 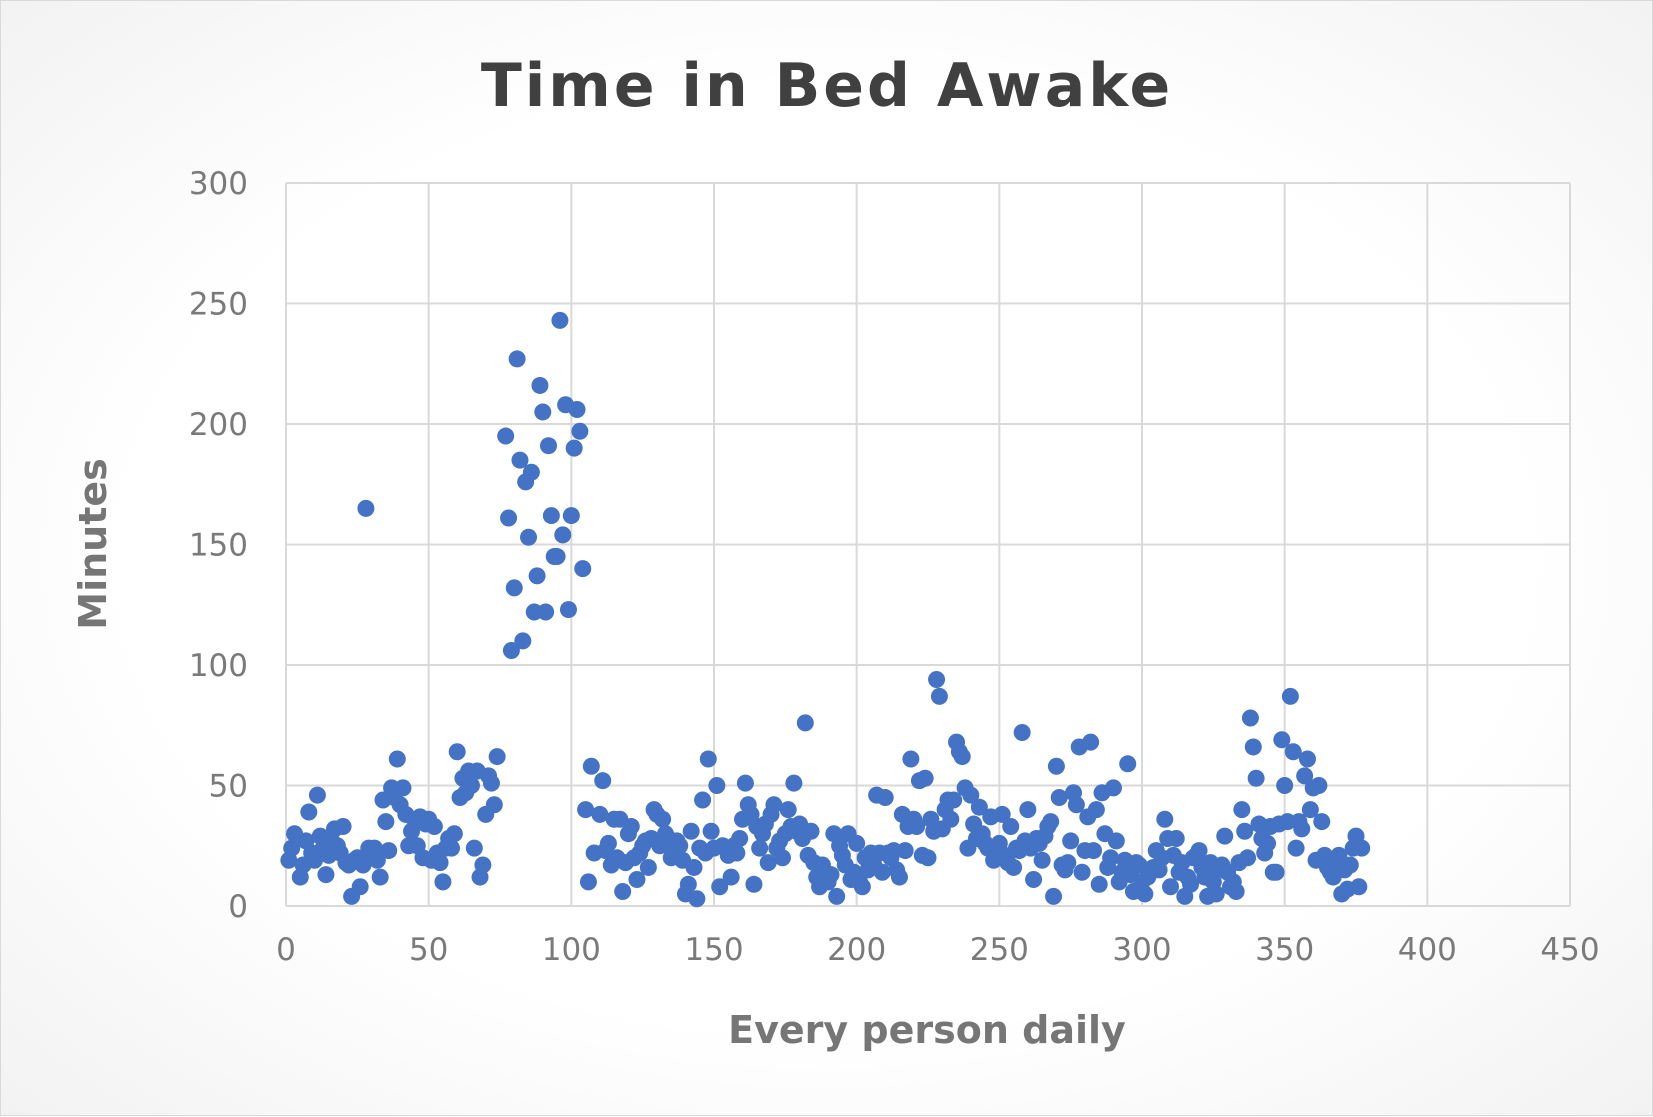 What do you see at coordinates (571, 950) in the screenshot?
I see `x-tick-label: 100` at bounding box center [571, 950].